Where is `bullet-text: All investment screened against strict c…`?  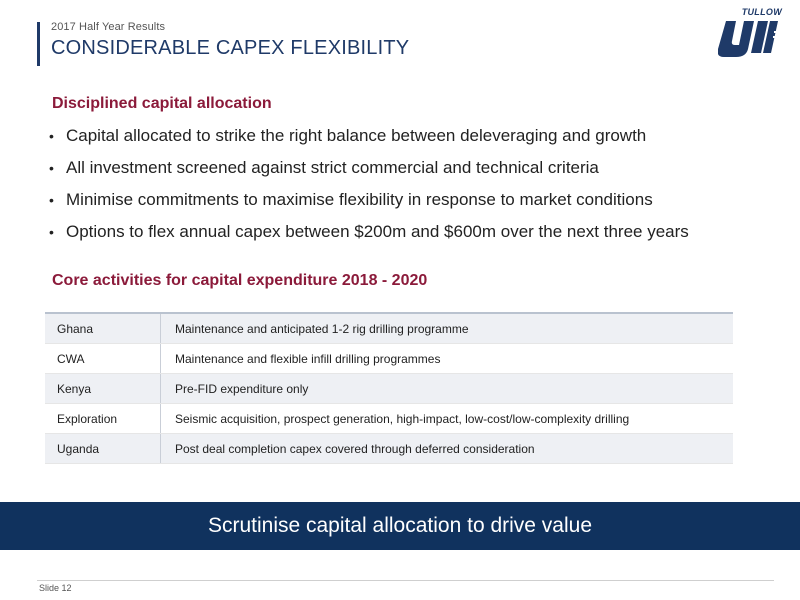 bullet-text: All investment screened against strict c… is located at coordinates (332, 167).